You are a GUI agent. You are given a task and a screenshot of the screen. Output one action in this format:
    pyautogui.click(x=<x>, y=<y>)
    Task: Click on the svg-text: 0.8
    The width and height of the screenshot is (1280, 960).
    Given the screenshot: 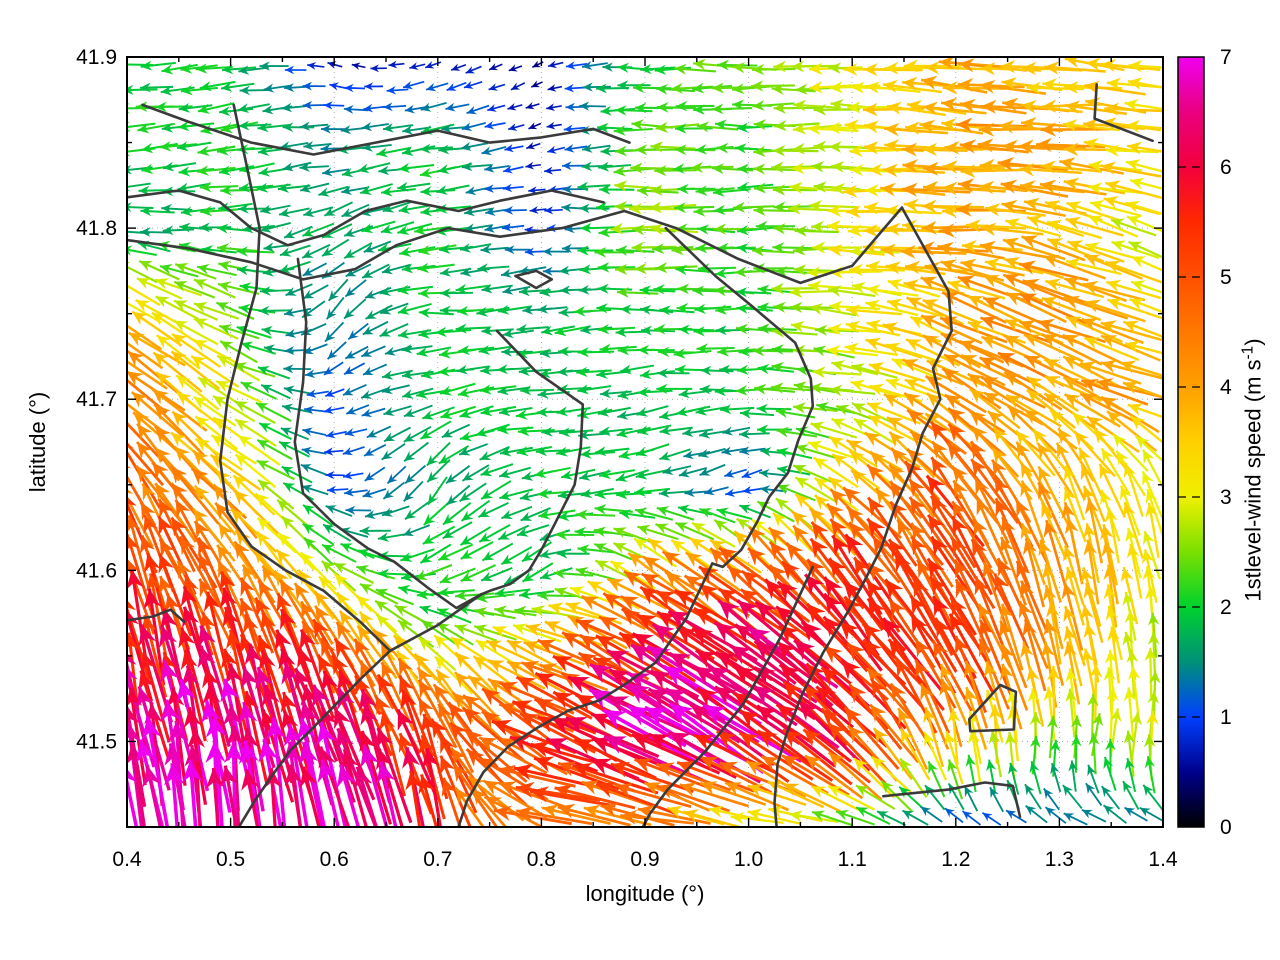 What is the action you would take?
    pyautogui.click(x=541, y=859)
    